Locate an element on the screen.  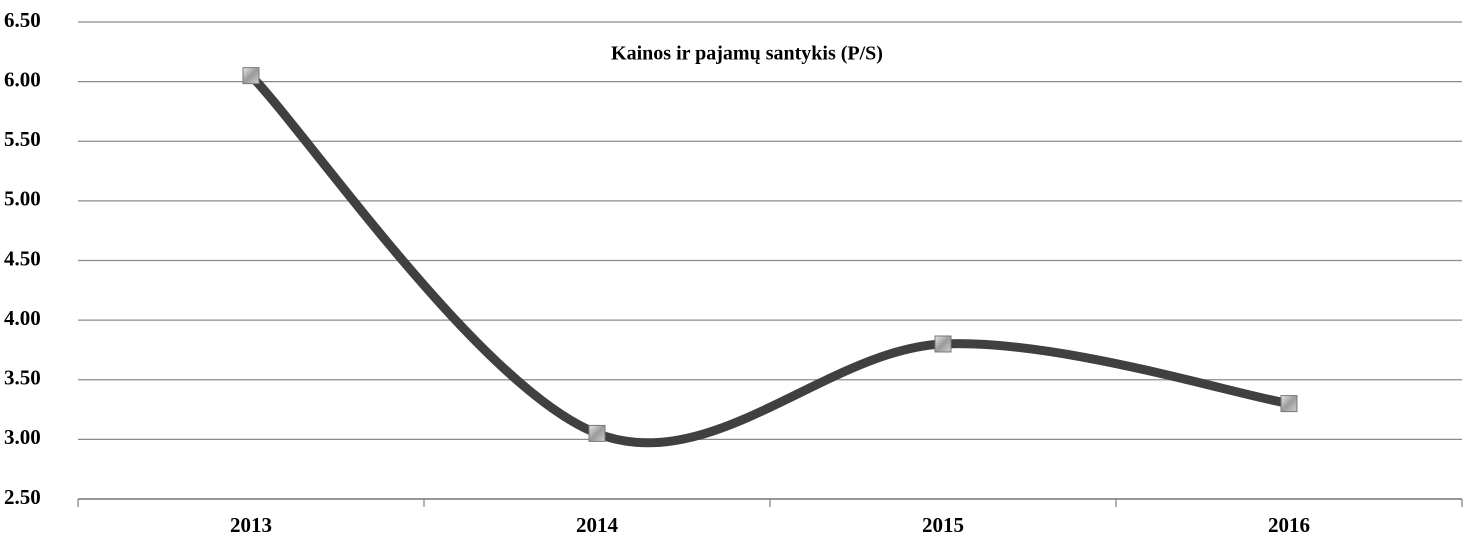
y-tick-label: 5.00 is located at coordinates (22, 199).